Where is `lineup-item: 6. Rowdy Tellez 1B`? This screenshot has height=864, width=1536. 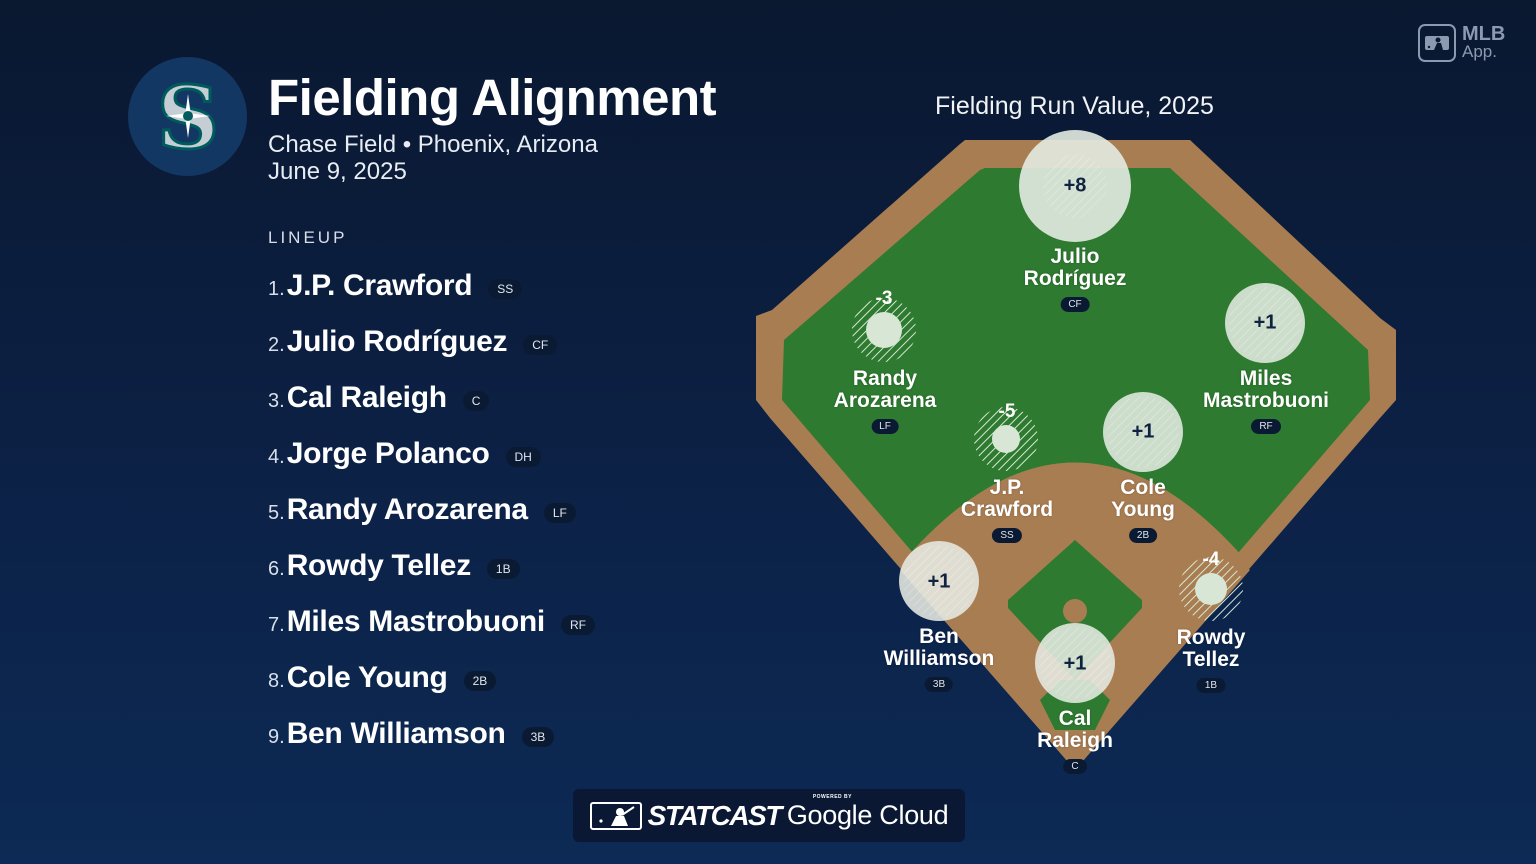
lineup-item: 6. Rowdy Tellez 1B is located at coordinates (431, 566).